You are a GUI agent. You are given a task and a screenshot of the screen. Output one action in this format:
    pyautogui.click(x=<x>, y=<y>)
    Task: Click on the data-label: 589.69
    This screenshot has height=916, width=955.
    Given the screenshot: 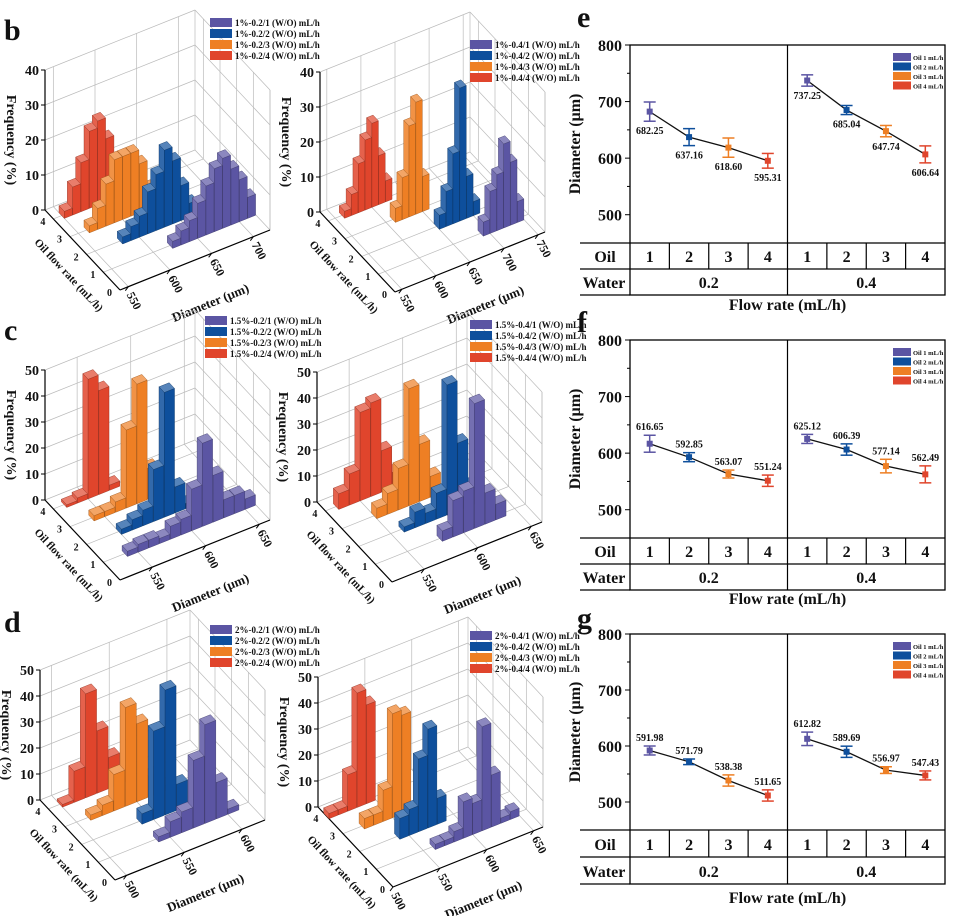 What is the action you would take?
    pyautogui.click(x=847, y=738)
    